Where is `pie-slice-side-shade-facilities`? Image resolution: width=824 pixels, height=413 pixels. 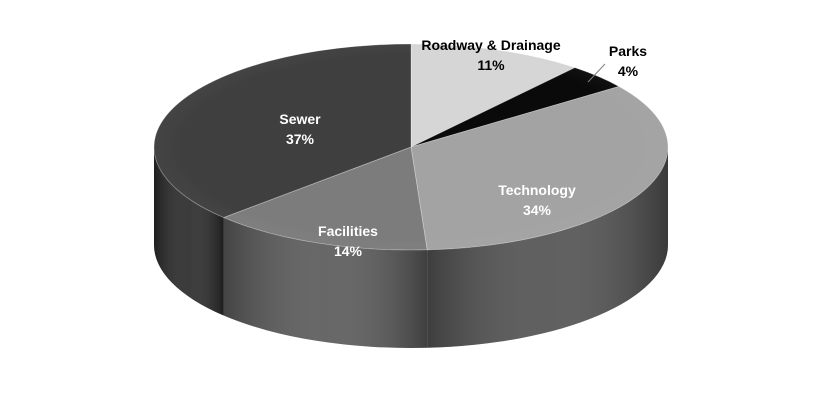
pie-slice-side-shade-facilities is located at coordinates (325, 283).